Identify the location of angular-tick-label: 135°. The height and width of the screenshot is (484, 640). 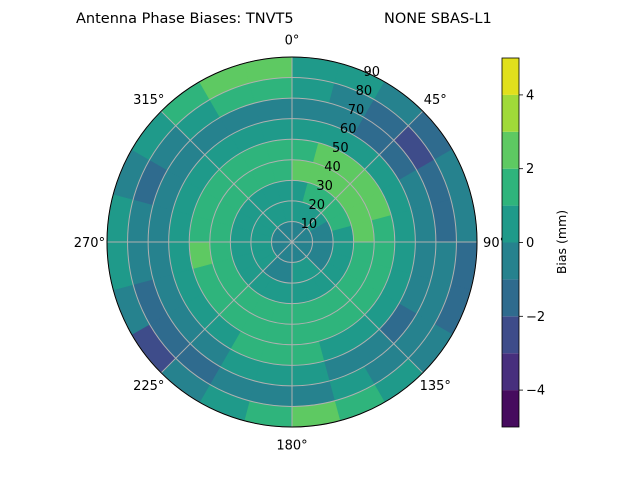
(435, 386).